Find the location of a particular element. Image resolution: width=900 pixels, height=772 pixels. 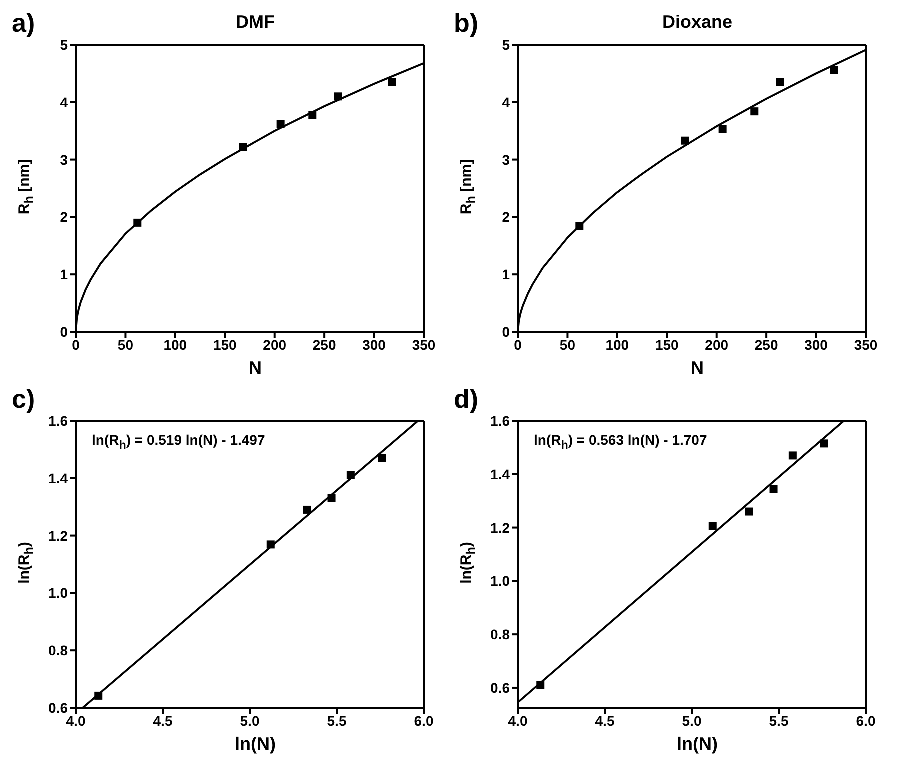

chart-title: Dioxane is located at coordinates (697, 22).